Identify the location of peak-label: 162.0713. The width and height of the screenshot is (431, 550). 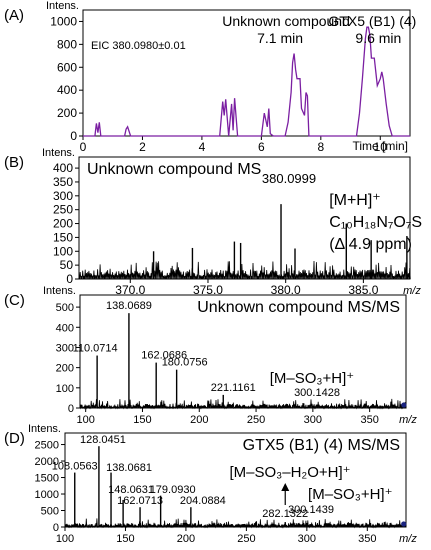
(140, 501).